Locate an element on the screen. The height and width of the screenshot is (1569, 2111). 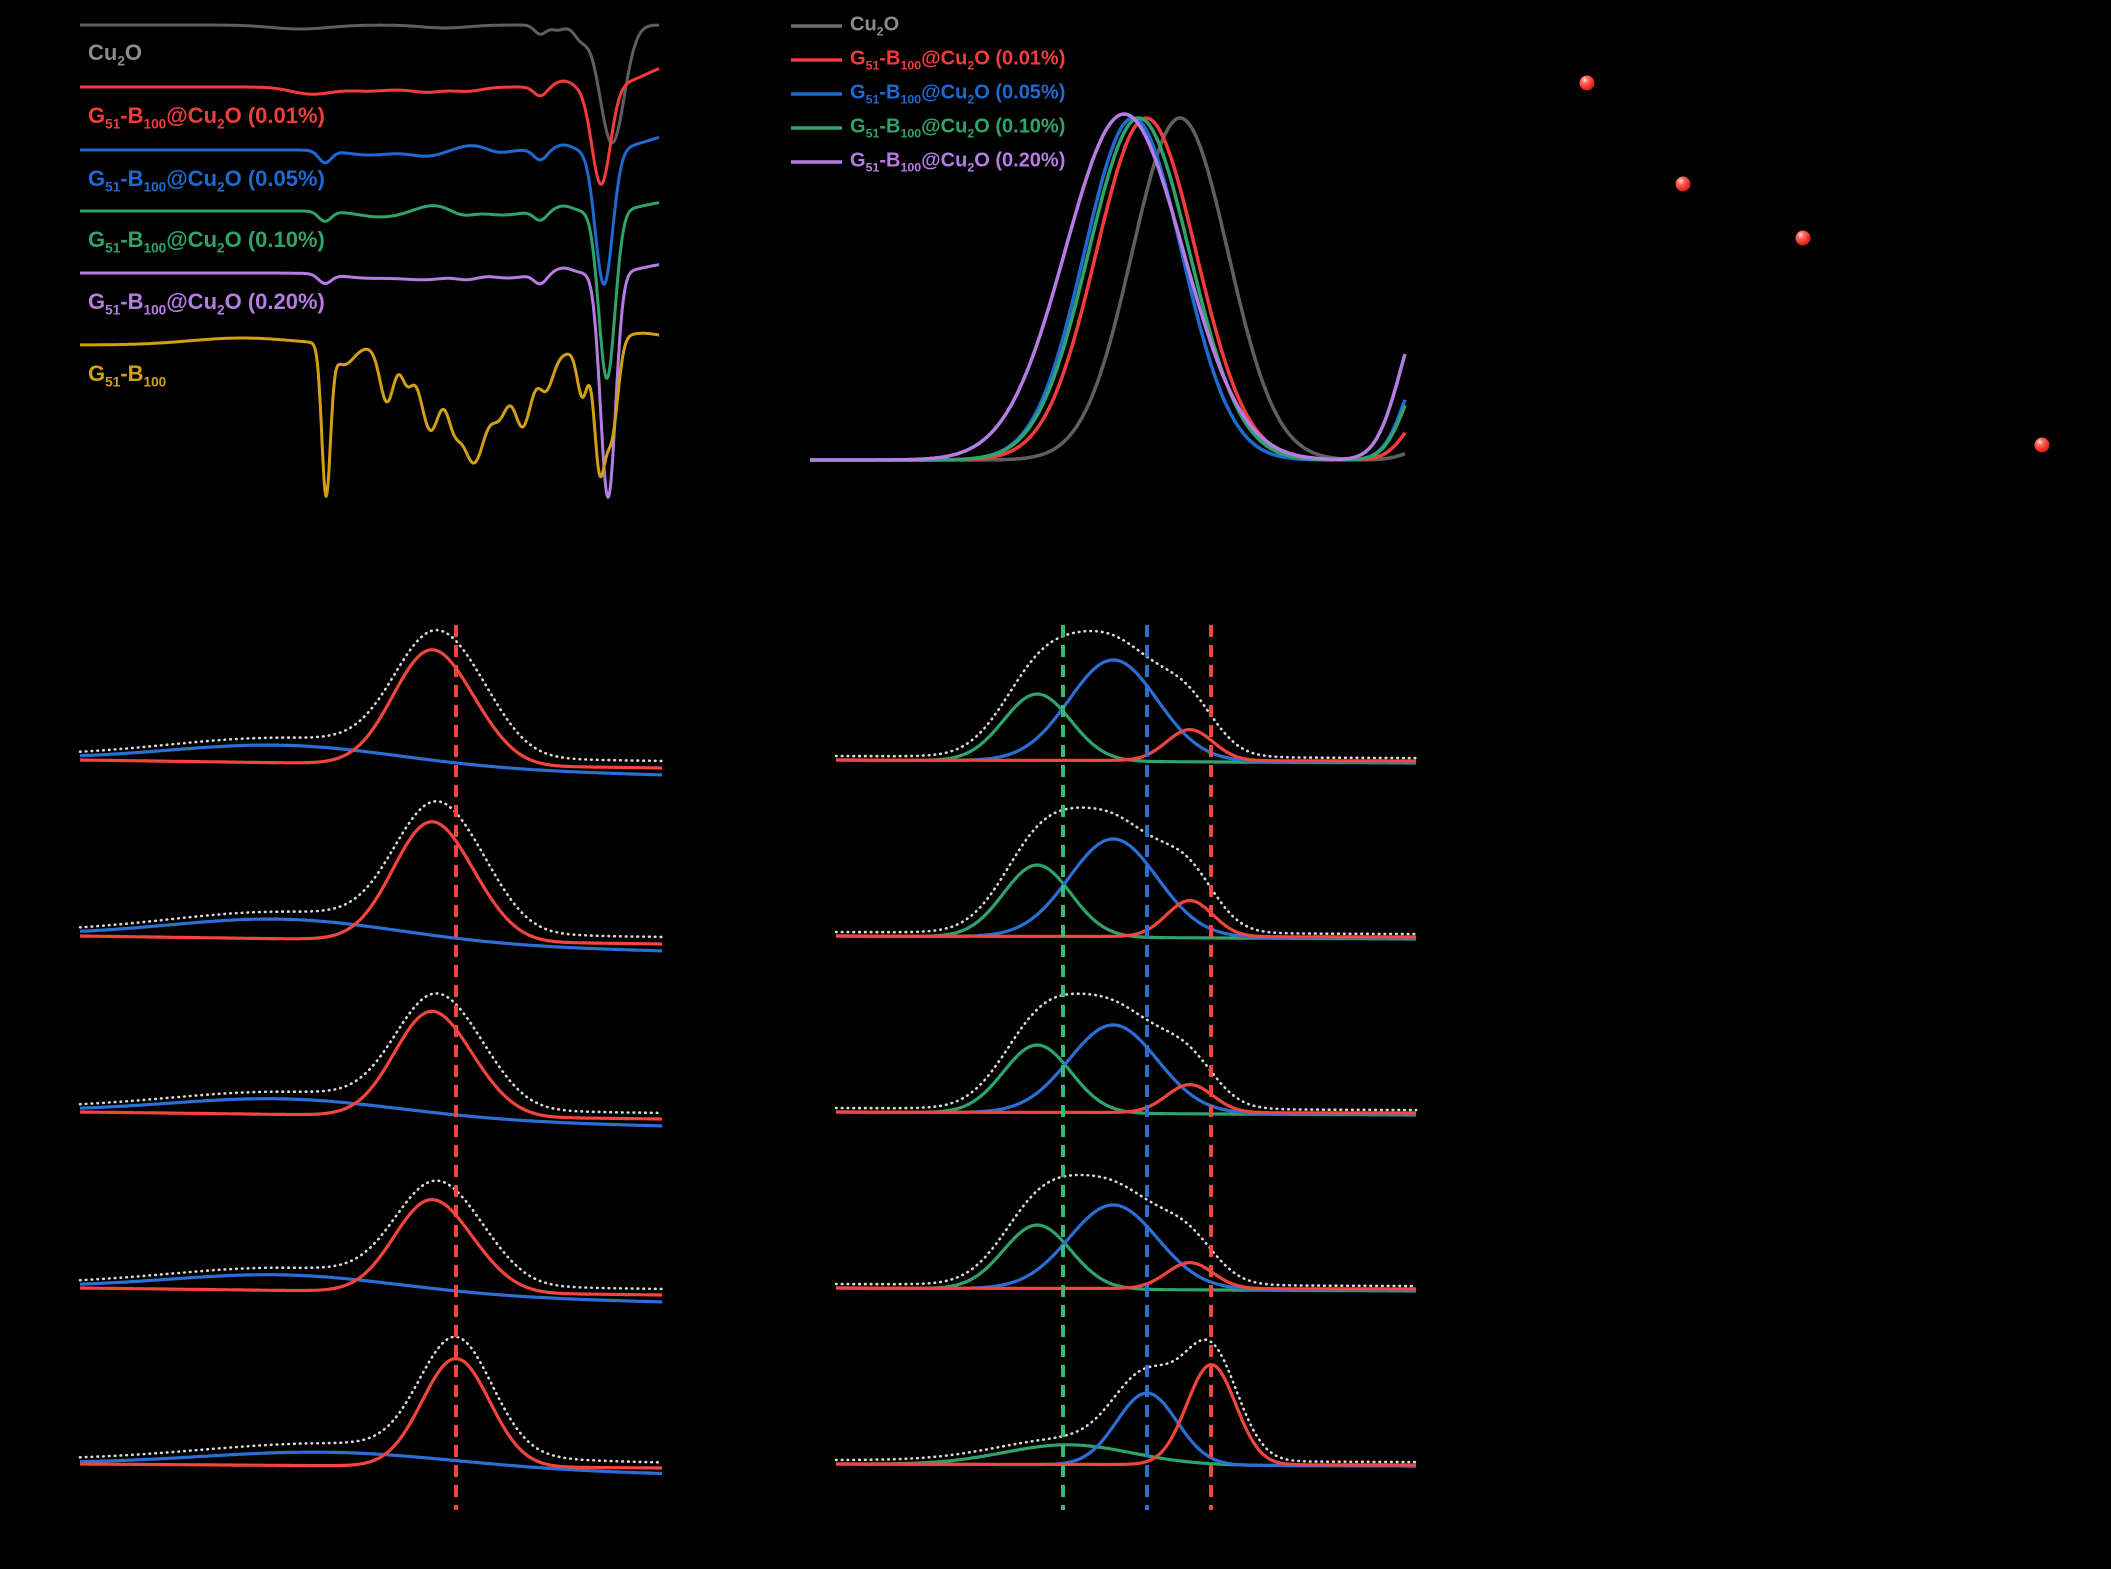
panel-e-row1-data-curve is located at coordinates (1126, 694).